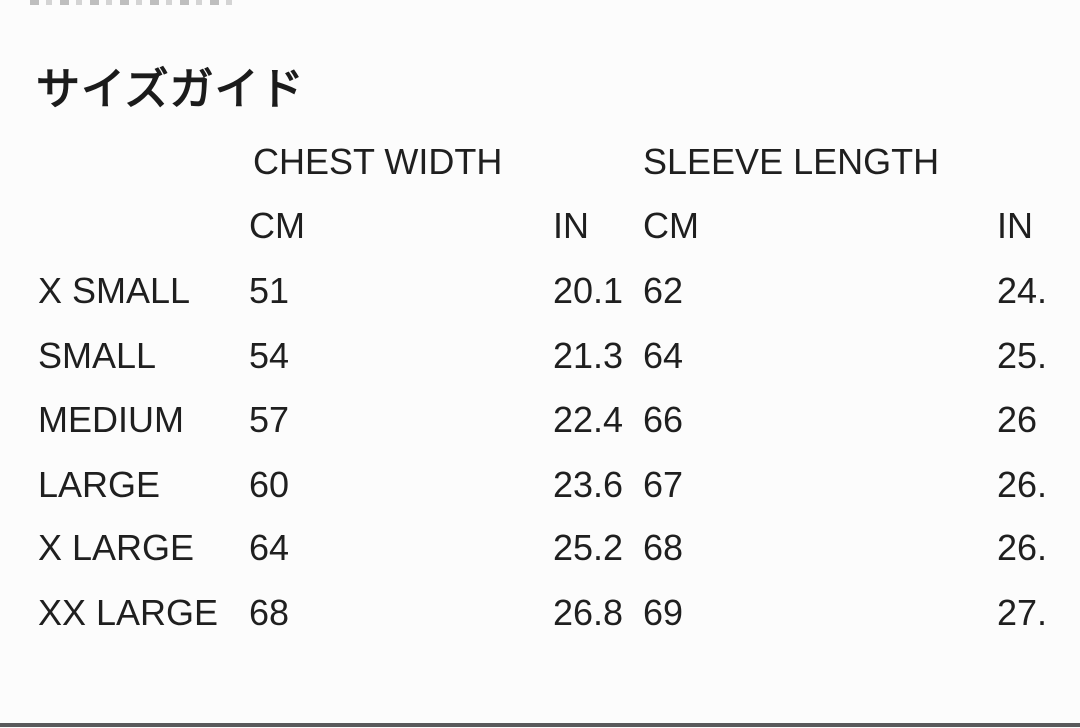  Describe the element at coordinates (269, 290) in the screenshot. I see `chest-cm-value: 51` at that location.